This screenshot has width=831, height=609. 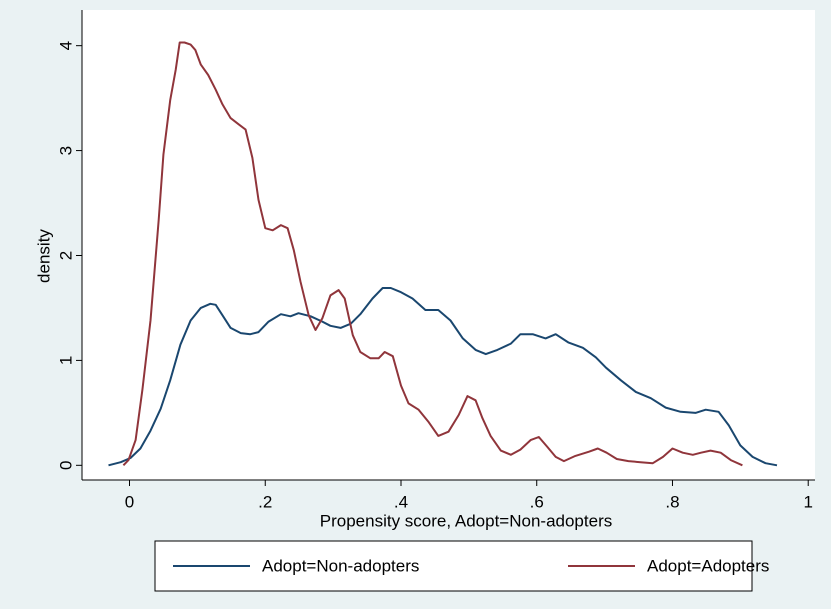 What do you see at coordinates (265, 501) in the screenshot?
I see `x-tick-label: .2` at bounding box center [265, 501].